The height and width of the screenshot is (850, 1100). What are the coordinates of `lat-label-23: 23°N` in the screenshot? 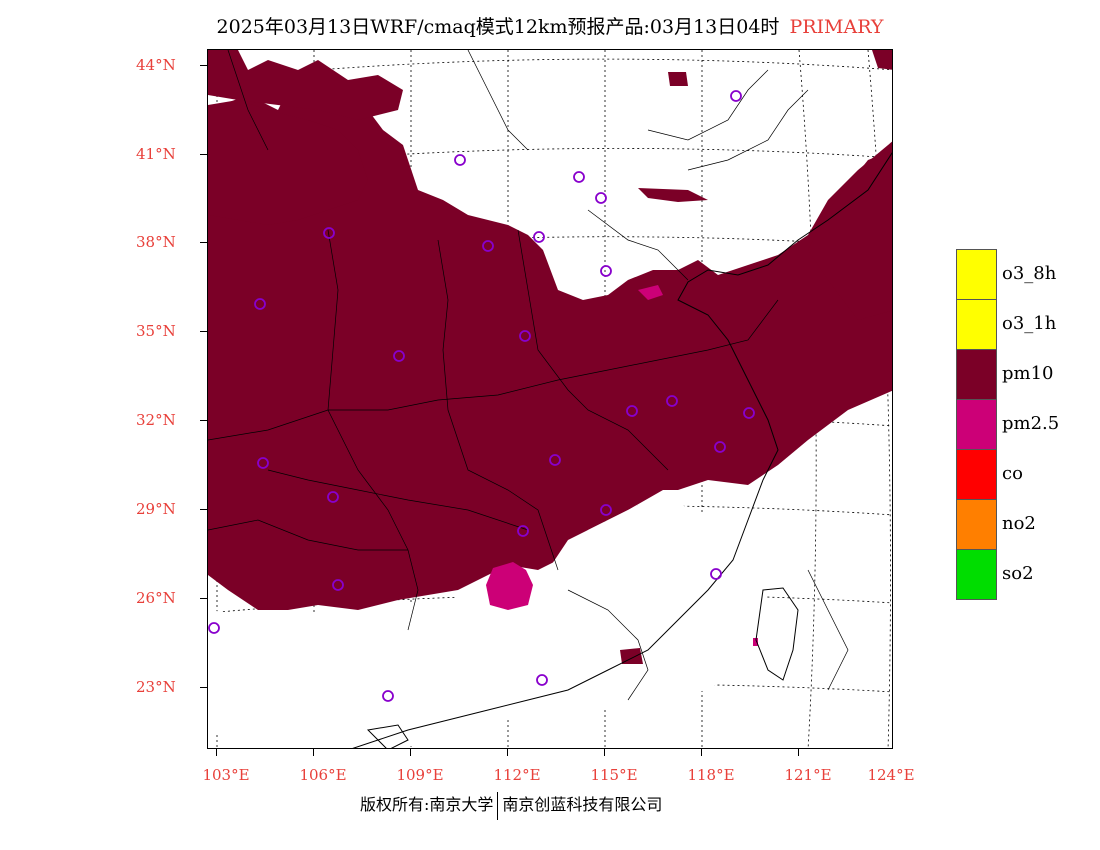 It's located at (156, 687).